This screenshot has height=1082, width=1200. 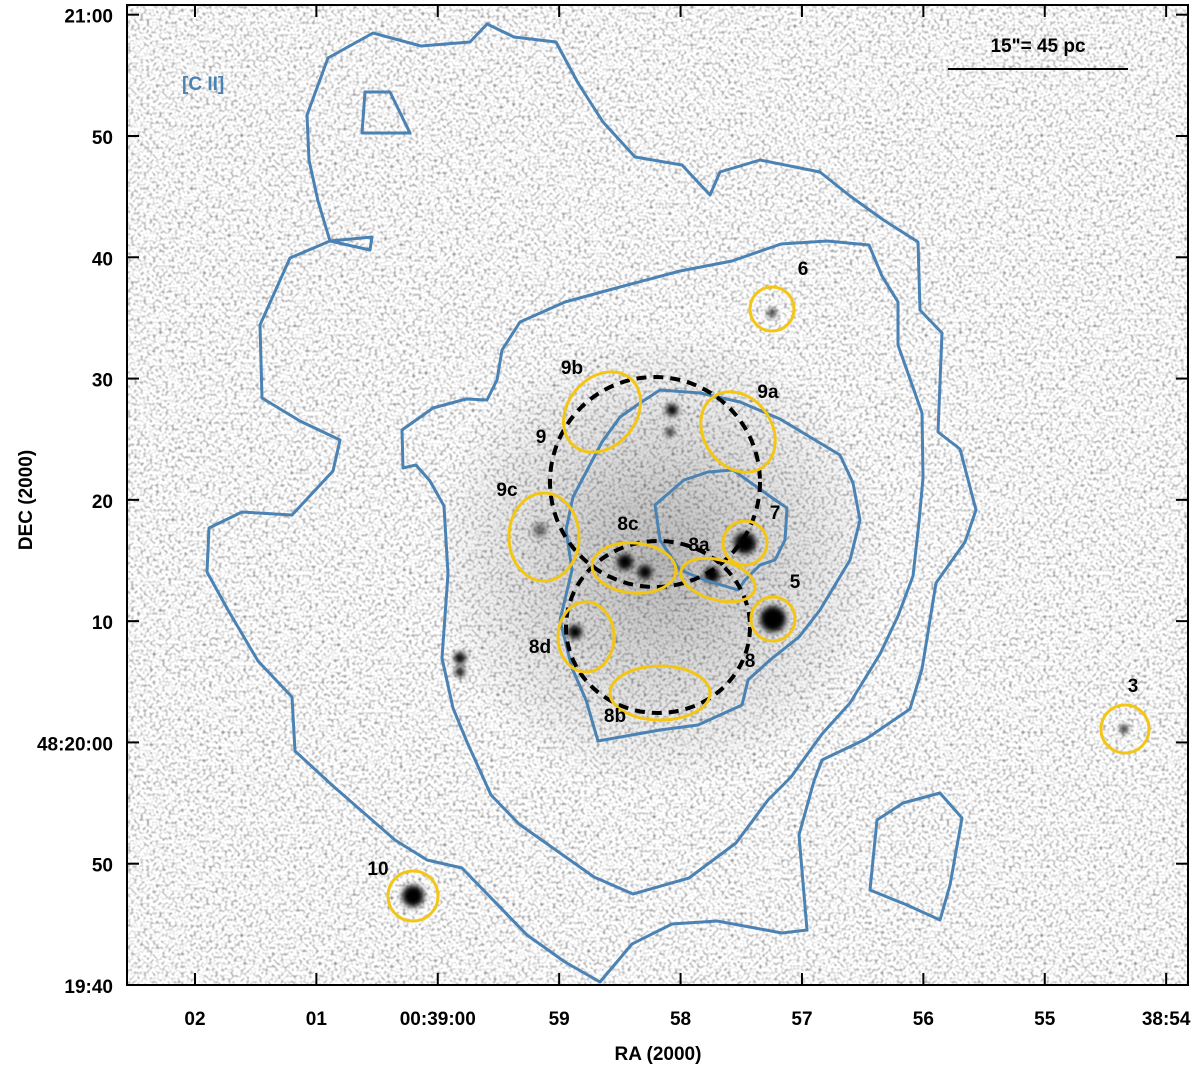 I want to click on region-label: 6, so click(x=803, y=269).